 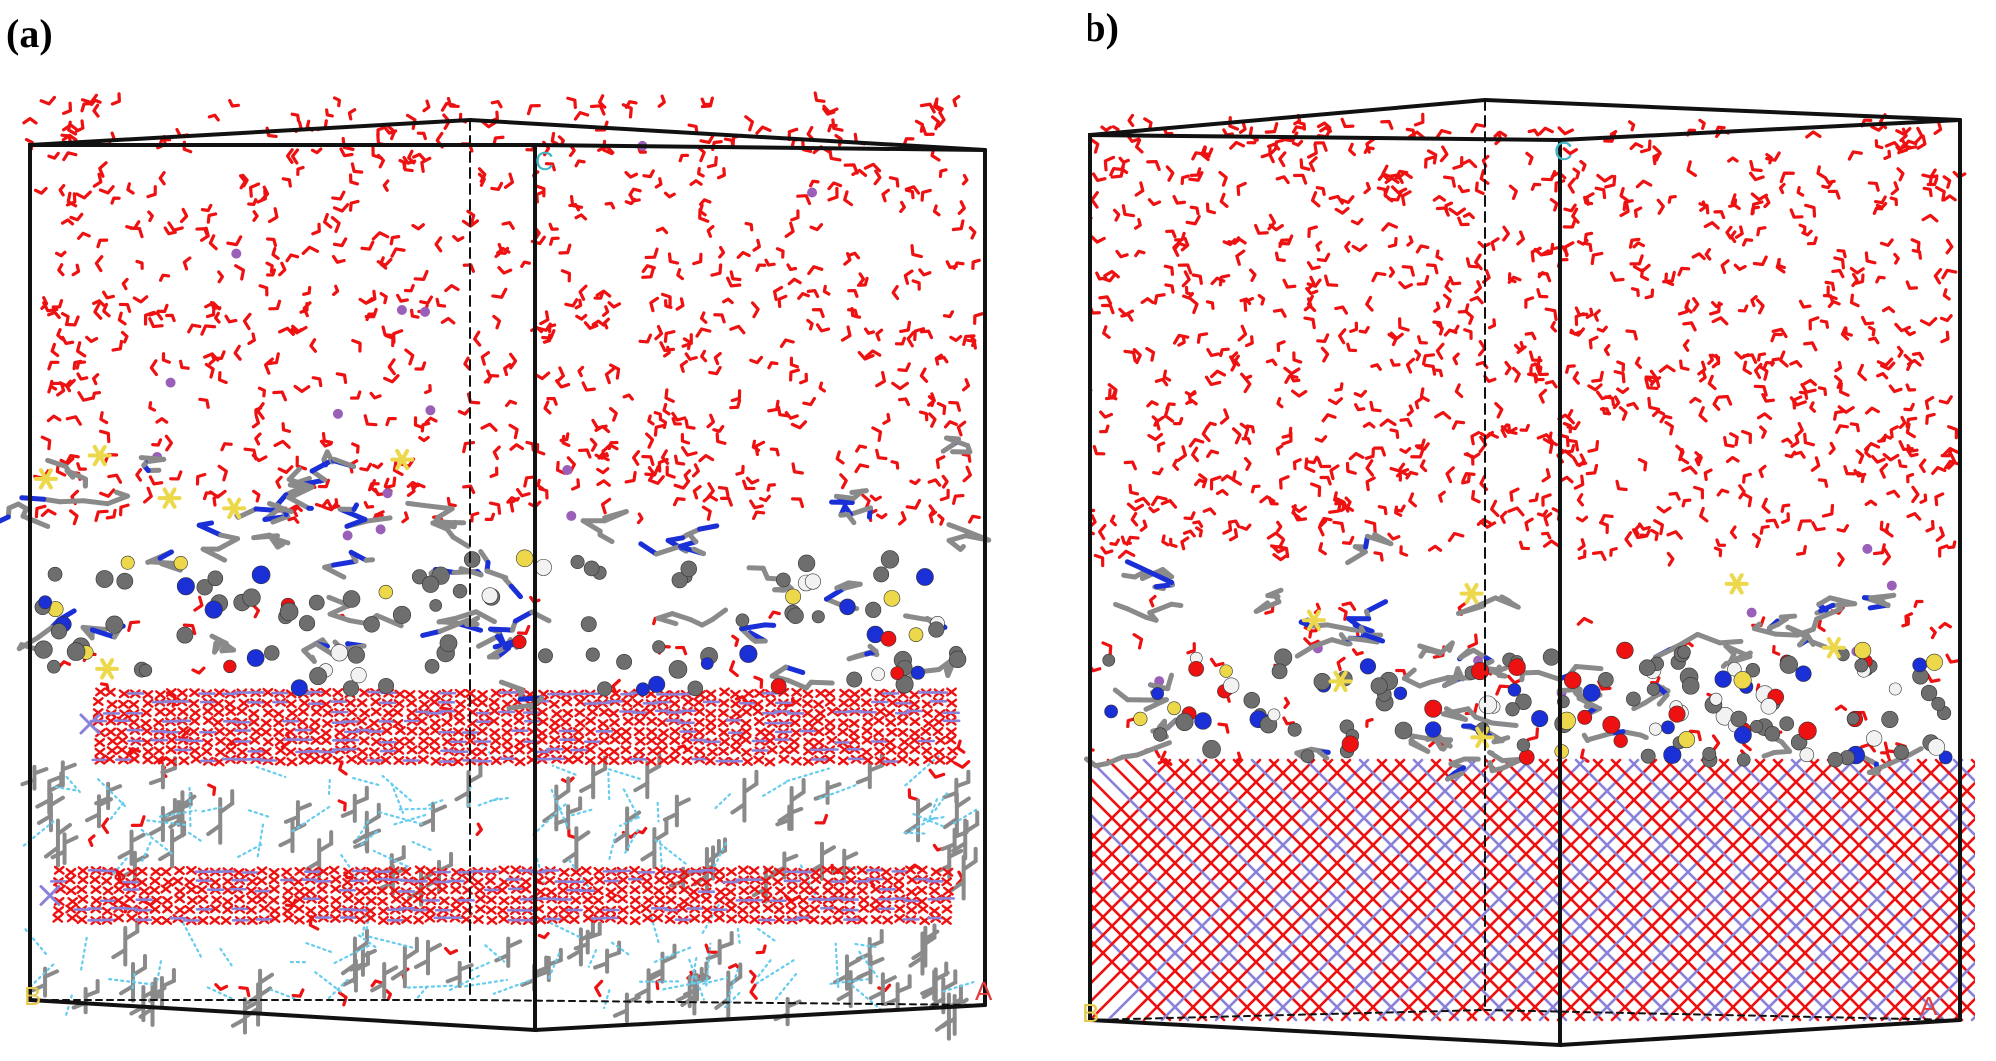 I want to click on organic-interlayer, so click(x=500, y=884).